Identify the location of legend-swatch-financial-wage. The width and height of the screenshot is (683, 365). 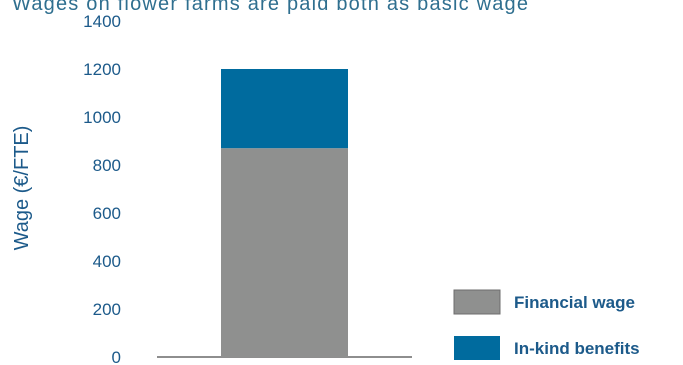
(477, 302).